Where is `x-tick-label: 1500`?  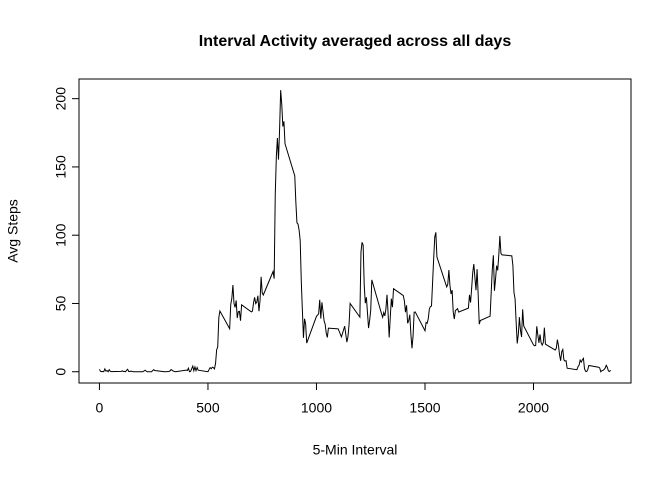 x-tick-label: 1500 is located at coordinates (424, 408).